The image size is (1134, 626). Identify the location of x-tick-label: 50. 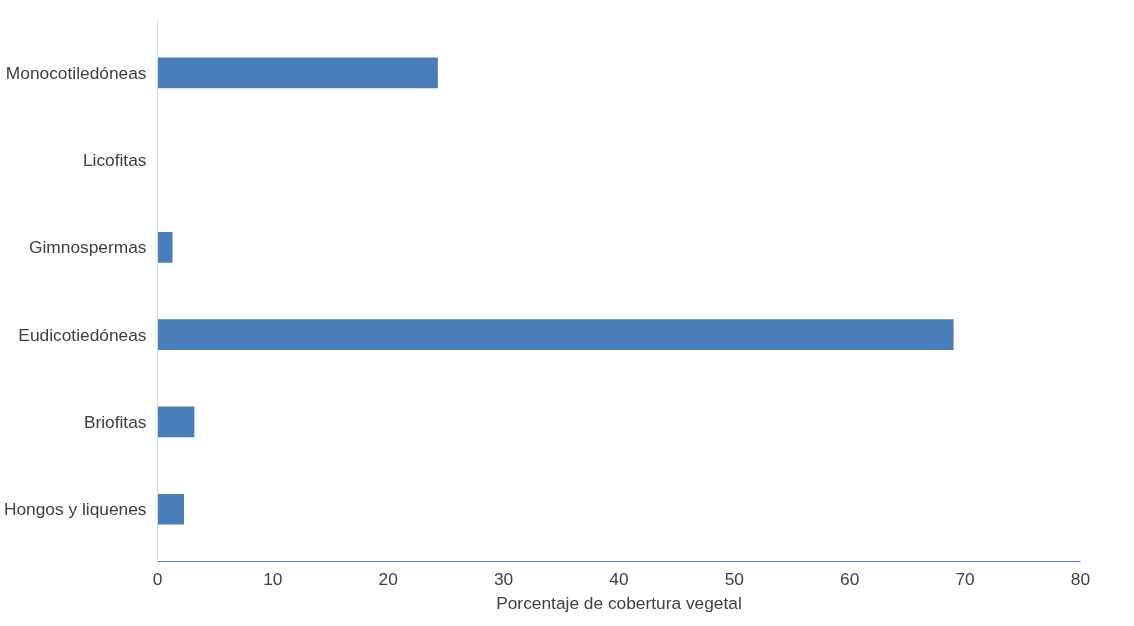
(734, 578).